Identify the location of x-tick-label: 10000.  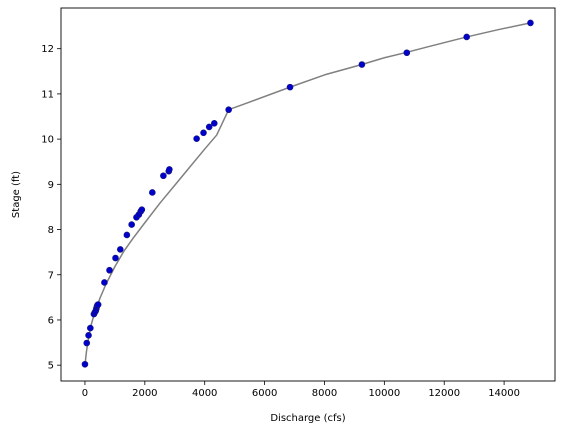
(384, 393).